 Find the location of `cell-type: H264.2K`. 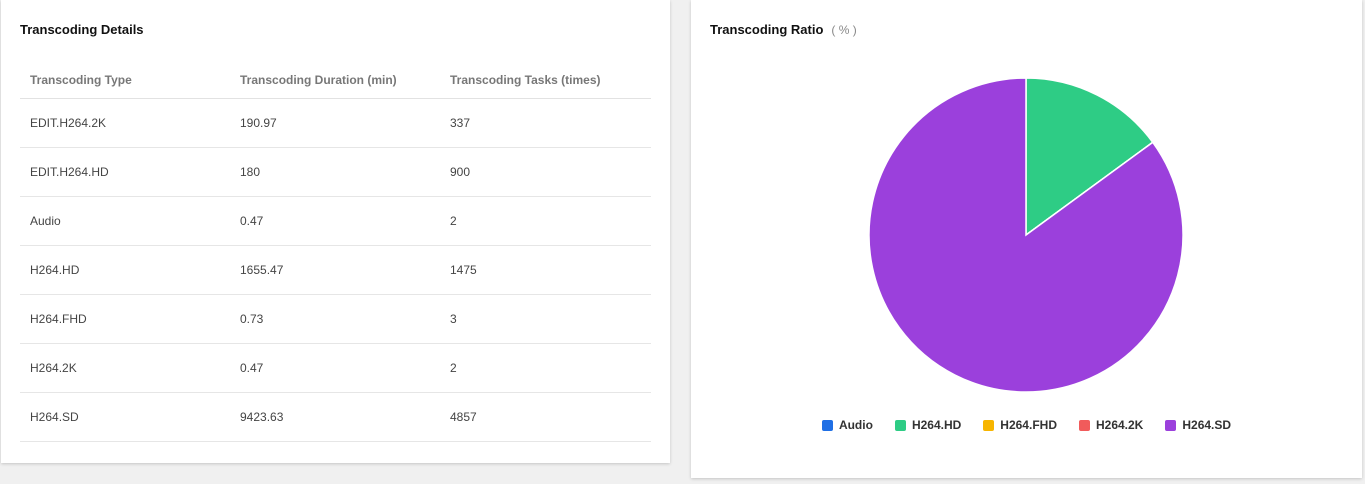

cell-type: H264.2K is located at coordinates (125, 368).